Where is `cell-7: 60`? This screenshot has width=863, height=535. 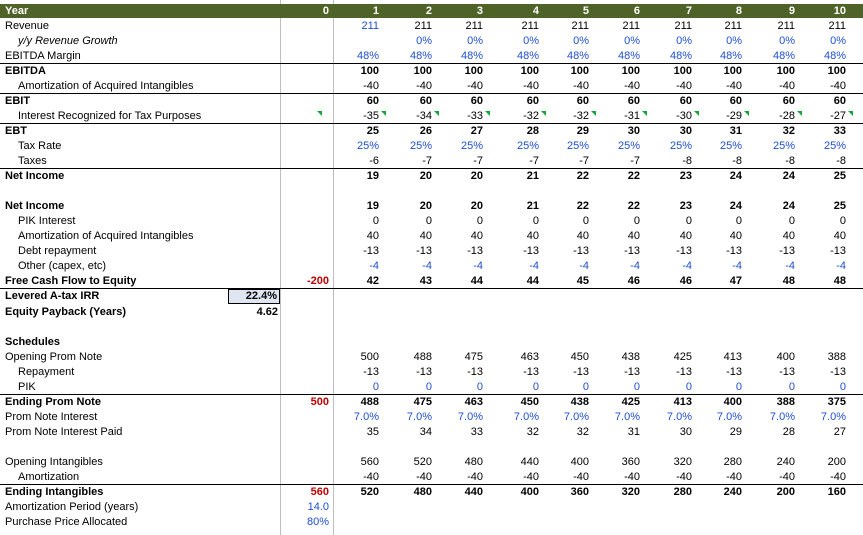
cell-7: 60 is located at coordinates (685, 101).